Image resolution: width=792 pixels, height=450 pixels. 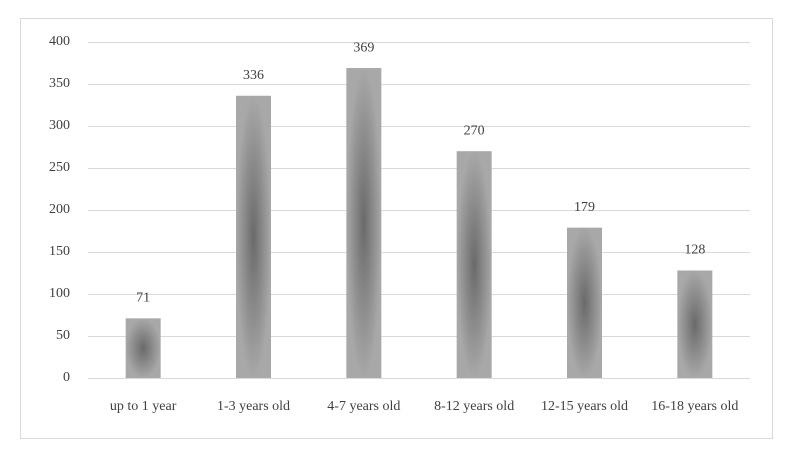 What do you see at coordinates (253, 75) in the screenshot?
I see `data-label: 336` at bounding box center [253, 75].